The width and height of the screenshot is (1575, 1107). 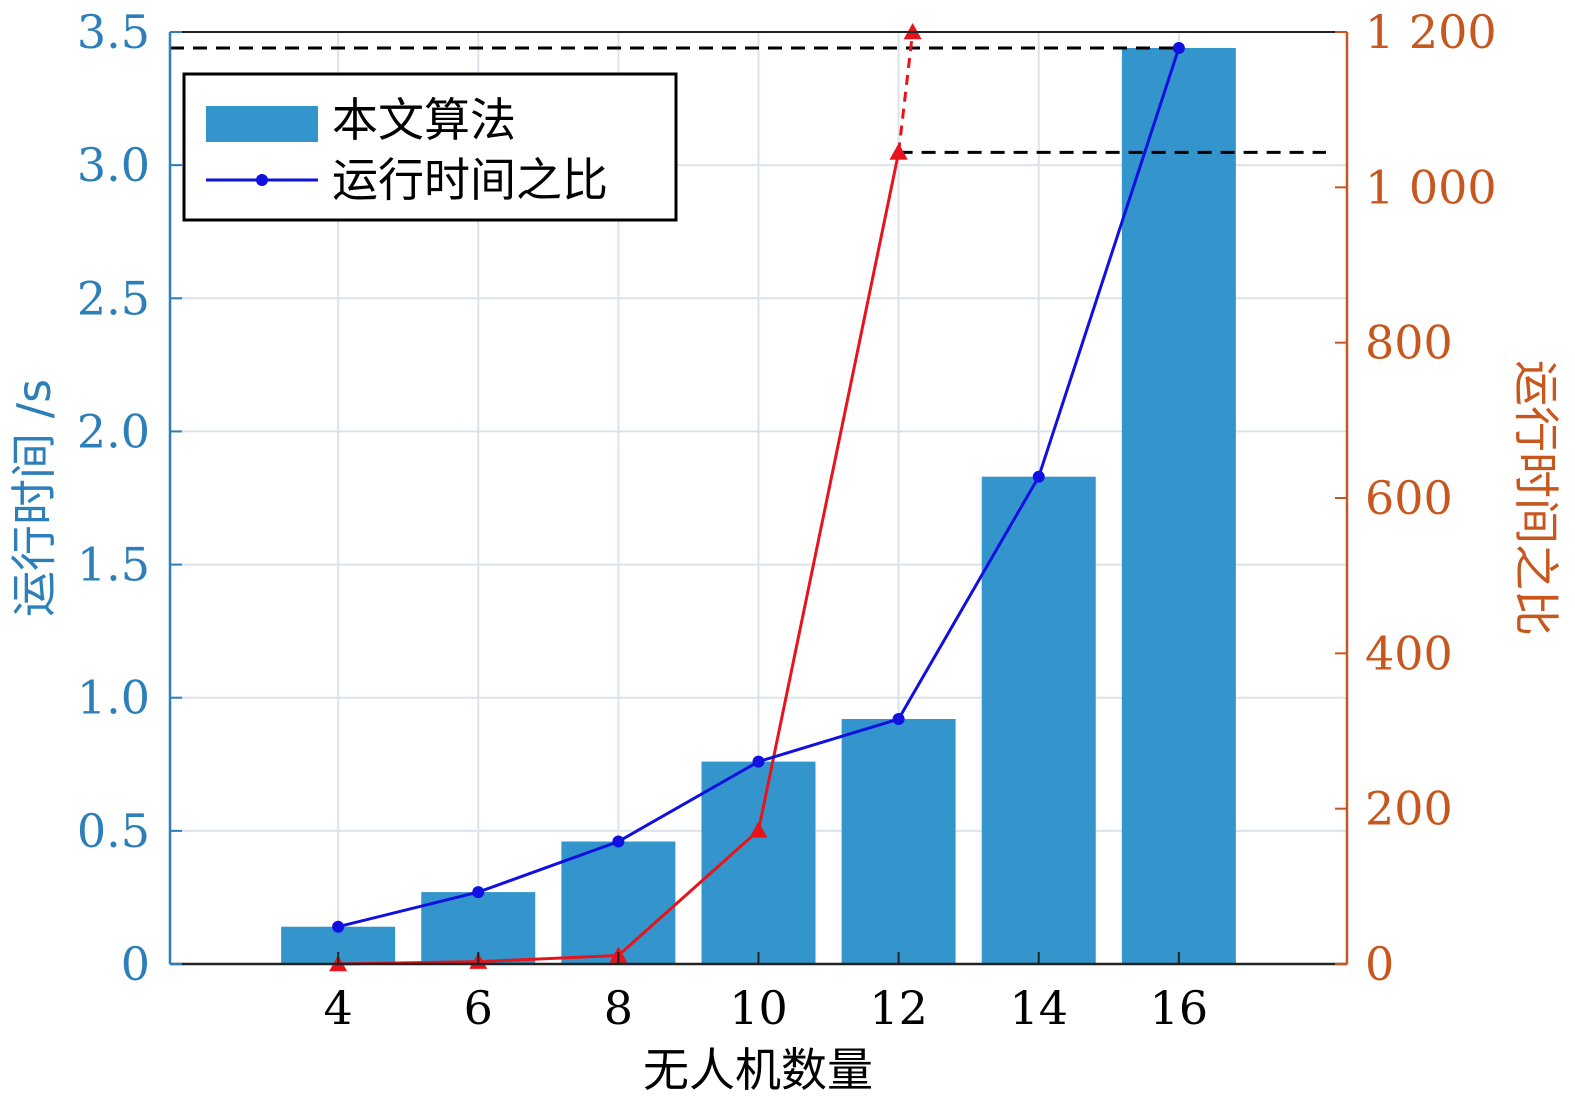 What do you see at coordinates (338, 1008) in the screenshot?
I see `x-tick-label: 4` at bounding box center [338, 1008].